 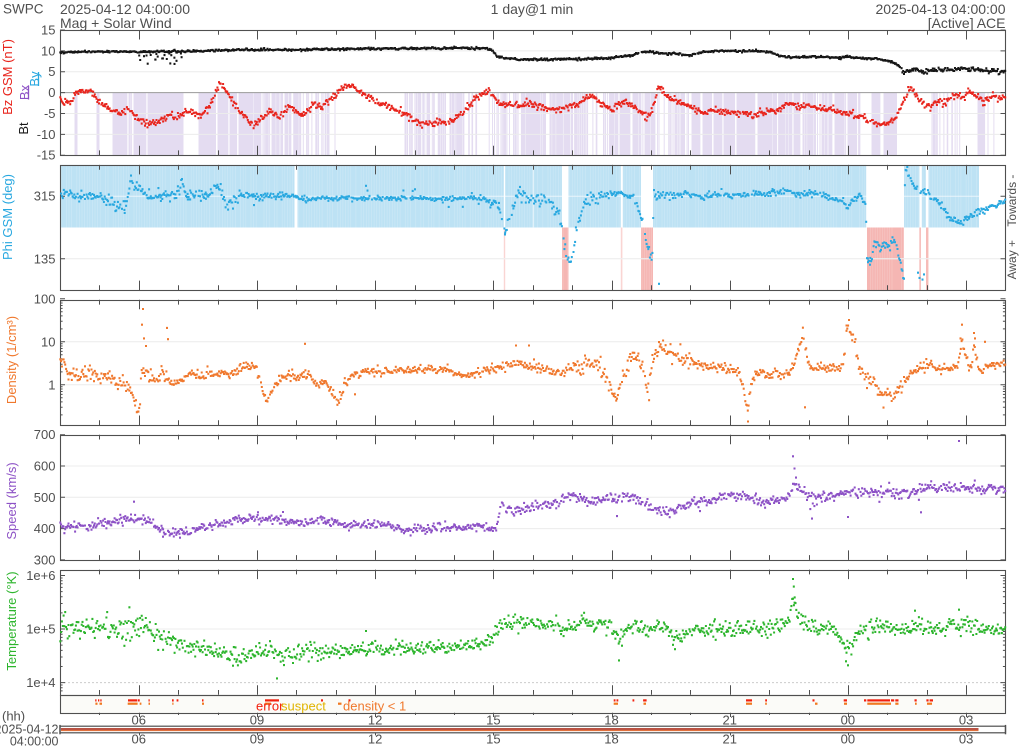 I want to click on svg-text: Temperature (°K), so click(x=11, y=620).